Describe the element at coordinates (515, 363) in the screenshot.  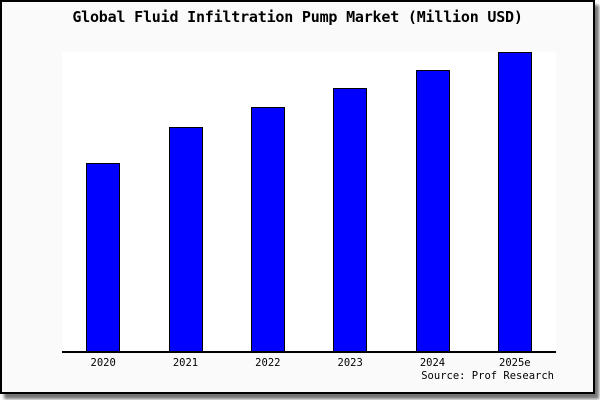
I see `x-tick-label-2025e: 2025e` at that location.